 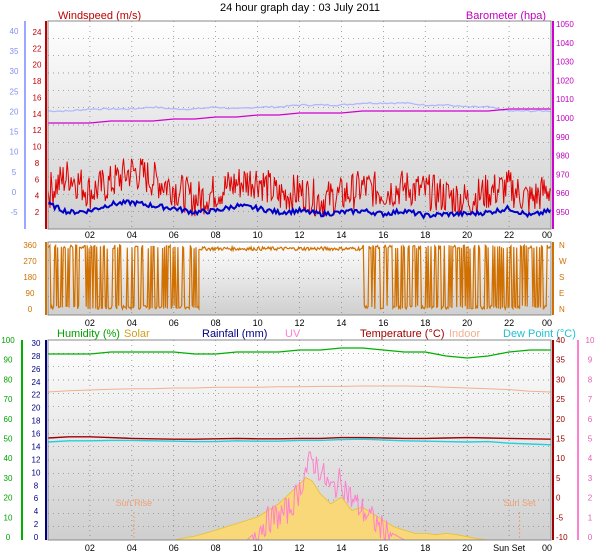 I want to click on temp-x-tick-7: 16, so click(x=383, y=548).